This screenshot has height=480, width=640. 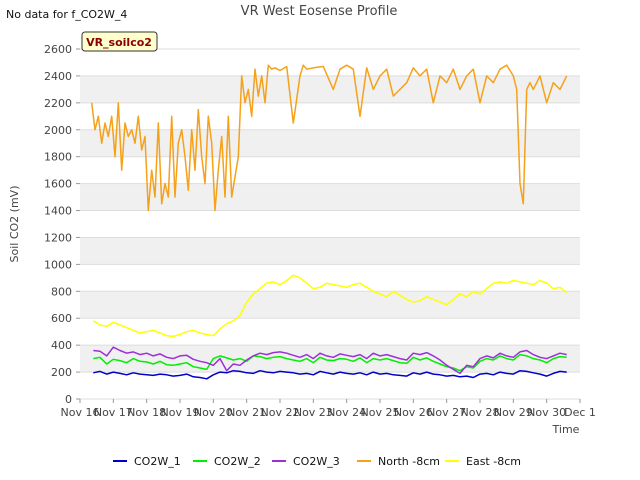 I want to click on x-tick-label: Nov 27, so click(x=446, y=412).